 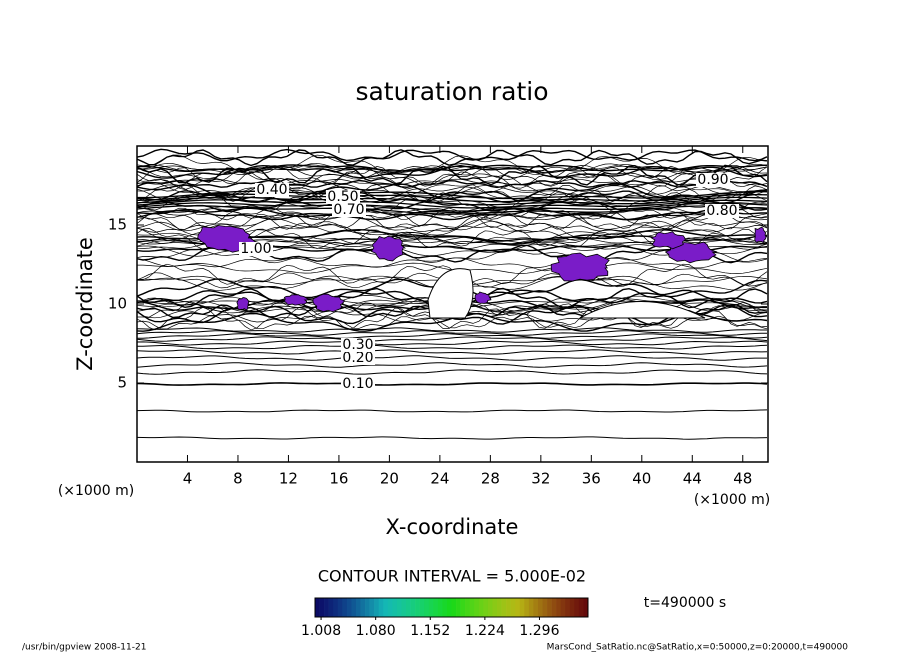 I want to click on y-tick-label: 10, so click(x=117, y=304).